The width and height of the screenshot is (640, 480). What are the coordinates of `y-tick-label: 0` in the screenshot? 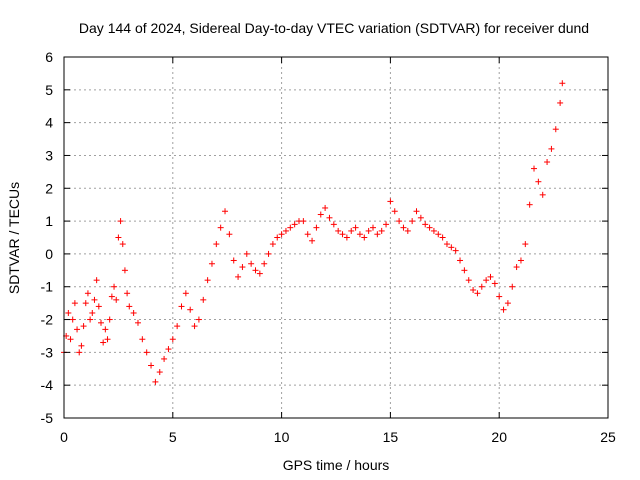 It's located at (49, 254).